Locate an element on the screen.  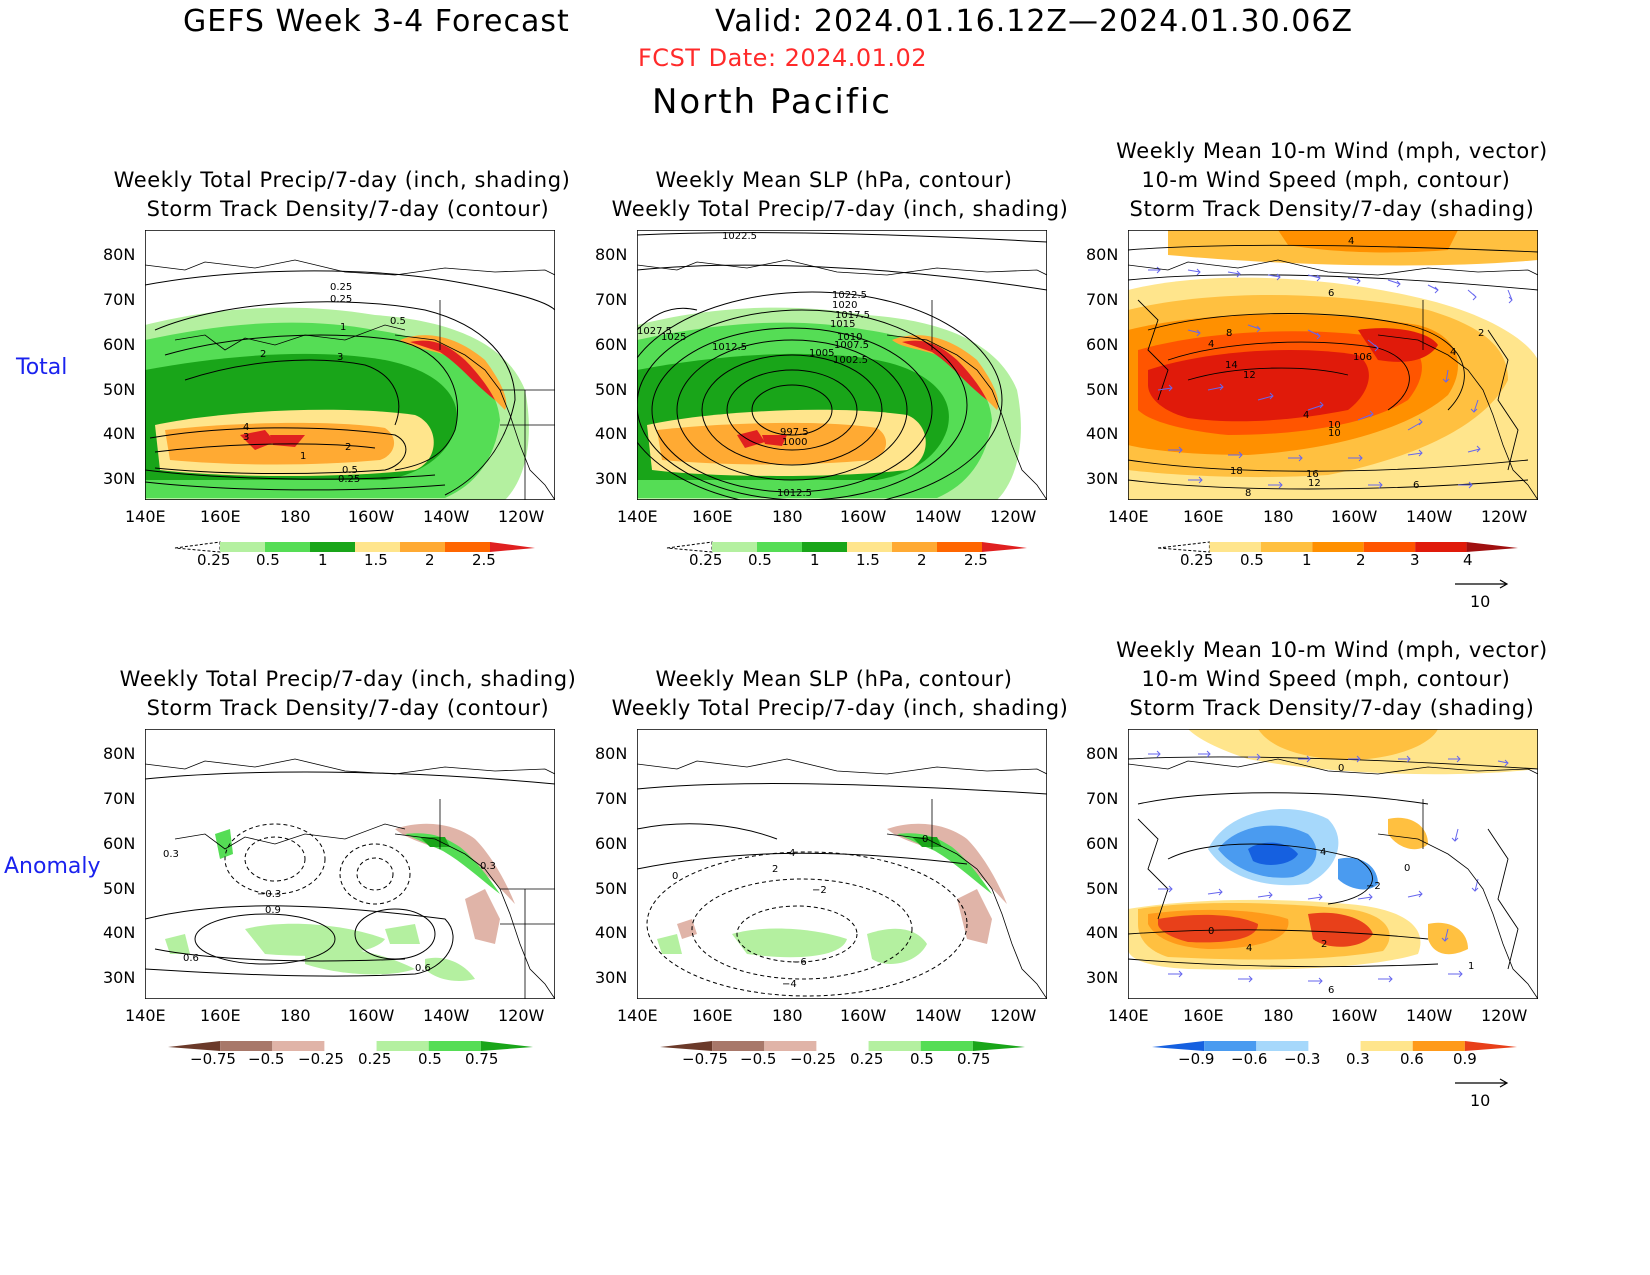
colorbar-label: −0.9 is located at coordinates (1196, 1059).